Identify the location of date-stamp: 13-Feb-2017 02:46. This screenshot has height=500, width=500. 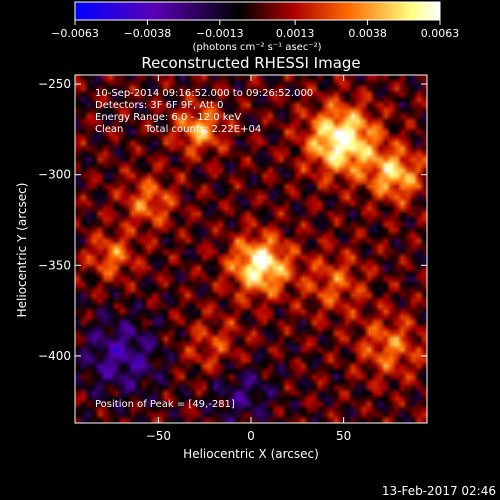
(439, 491).